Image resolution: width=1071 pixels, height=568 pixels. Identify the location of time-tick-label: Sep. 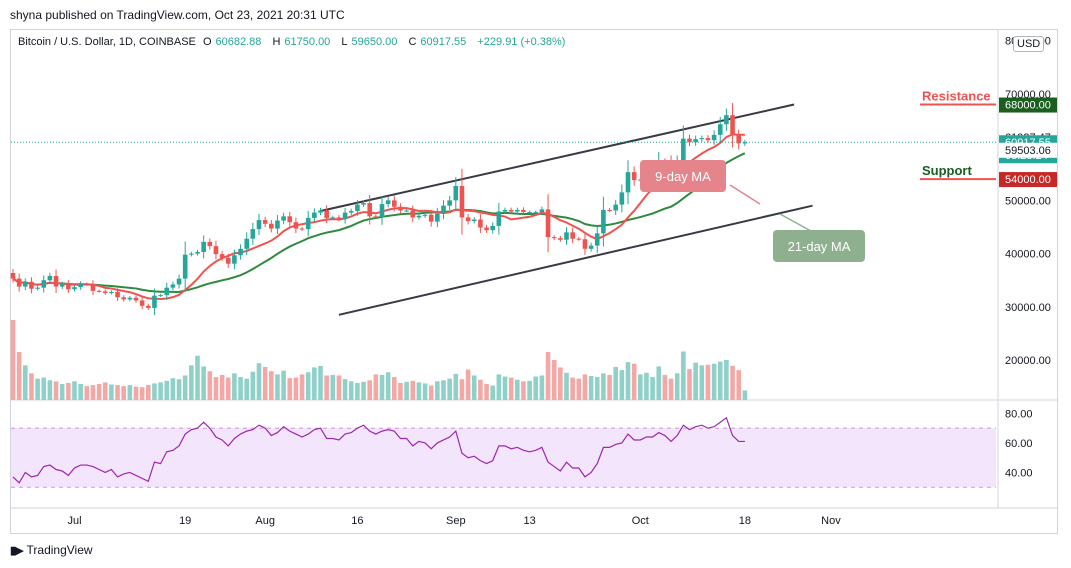
(456, 521).